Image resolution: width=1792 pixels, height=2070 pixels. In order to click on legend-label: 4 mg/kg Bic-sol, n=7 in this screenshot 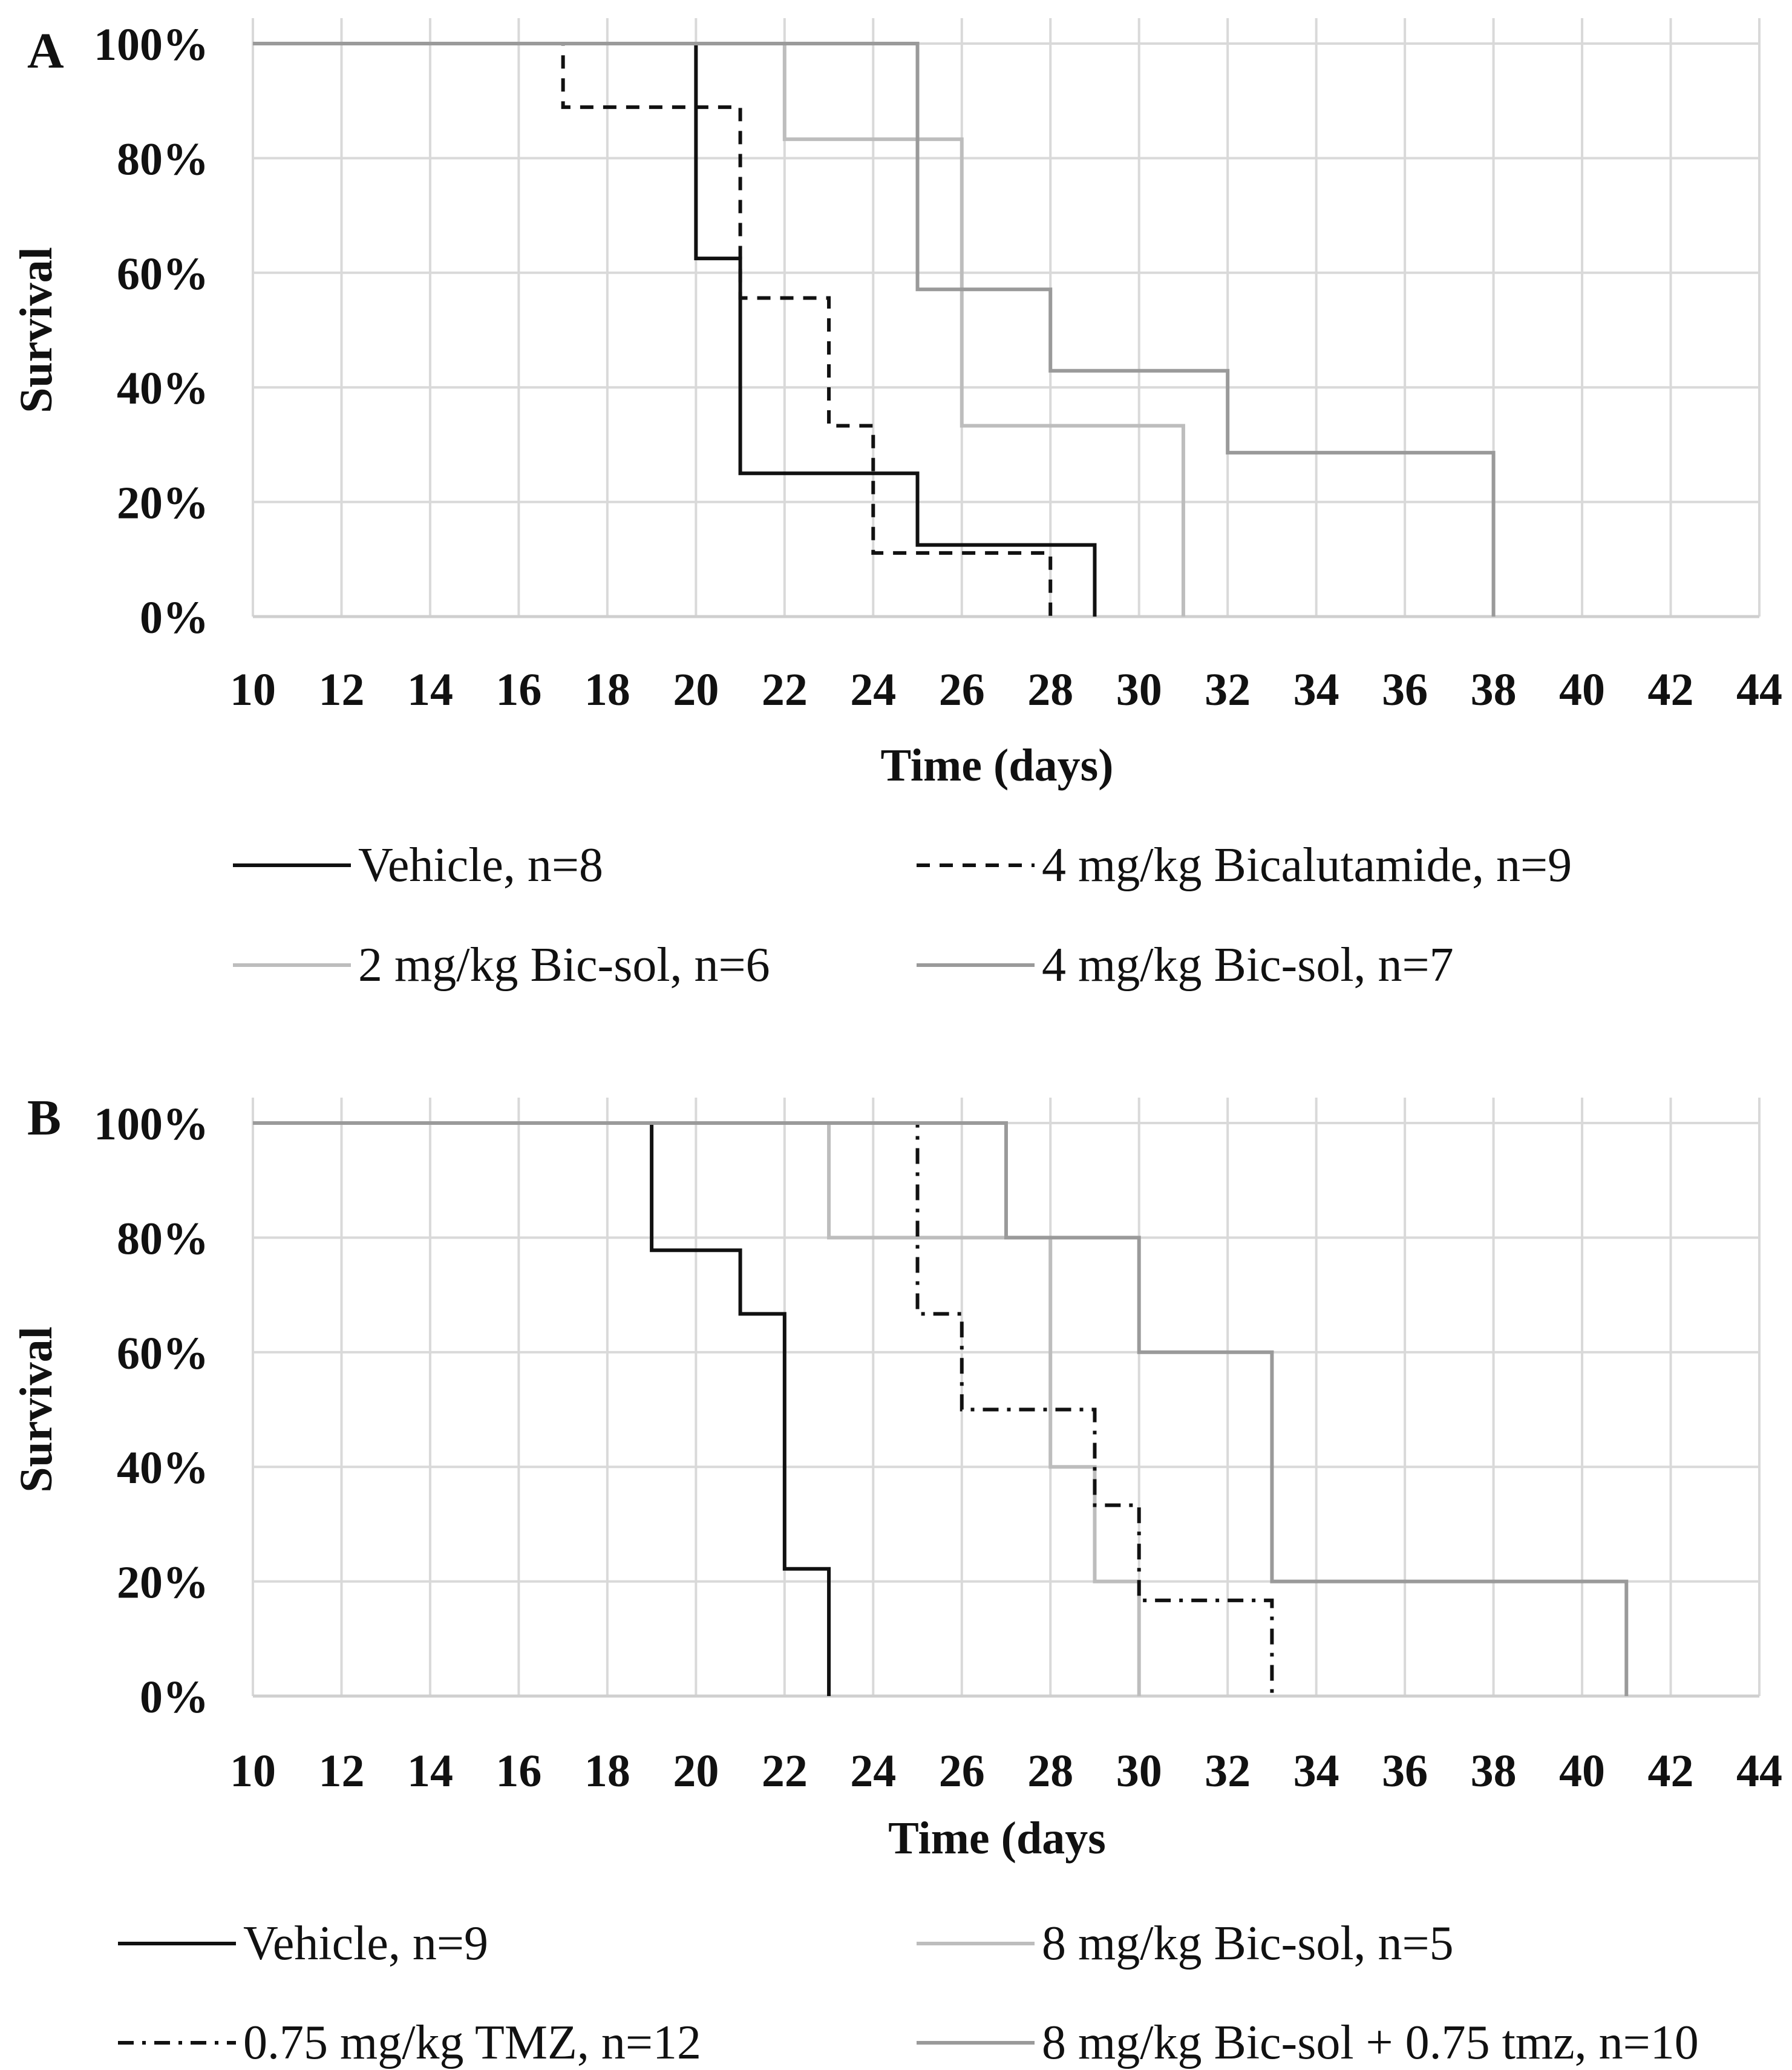, I will do `click(1248, 965)`.